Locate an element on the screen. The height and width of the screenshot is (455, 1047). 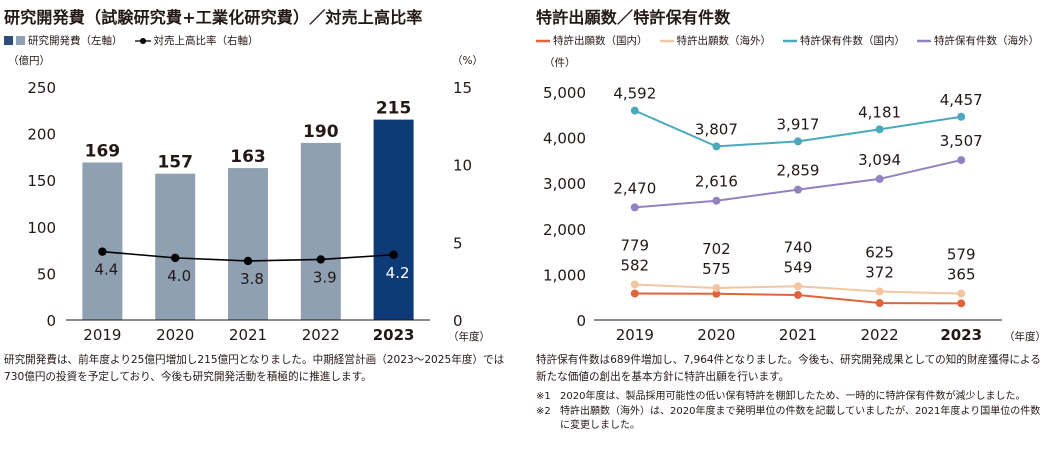
patent-chart-title: 特許出願数／特許保有件数 is located at coordinates (633, 17).